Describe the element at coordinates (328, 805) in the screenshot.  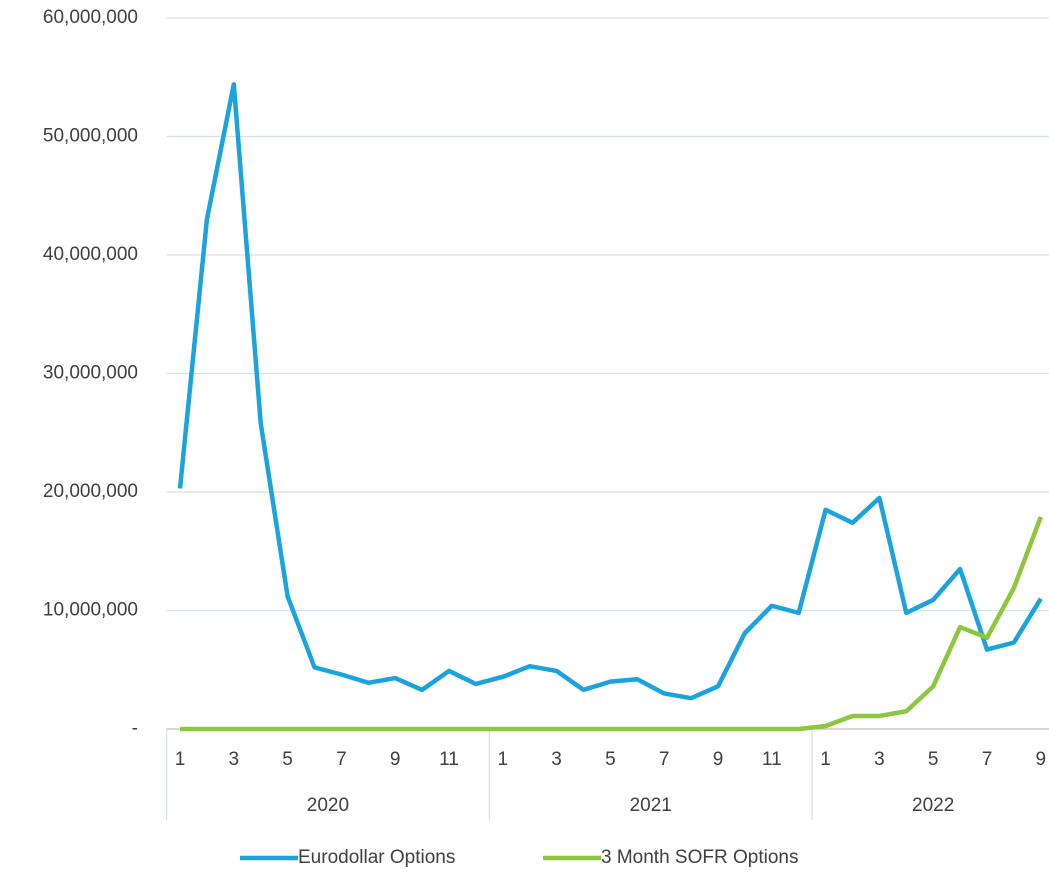
I see `group-label: 2020` at that location.